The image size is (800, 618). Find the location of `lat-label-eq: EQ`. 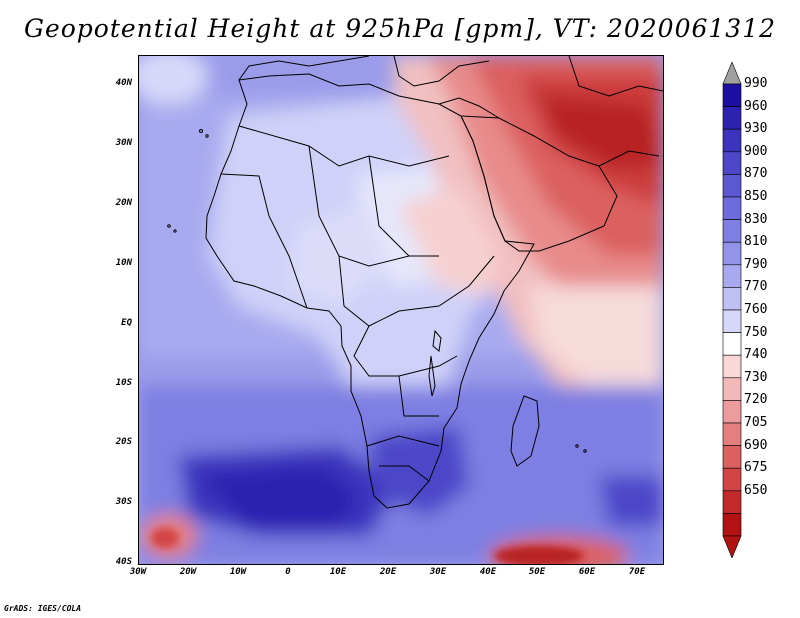

lat-label-eq: EQ is located at coordinates (126, 323).